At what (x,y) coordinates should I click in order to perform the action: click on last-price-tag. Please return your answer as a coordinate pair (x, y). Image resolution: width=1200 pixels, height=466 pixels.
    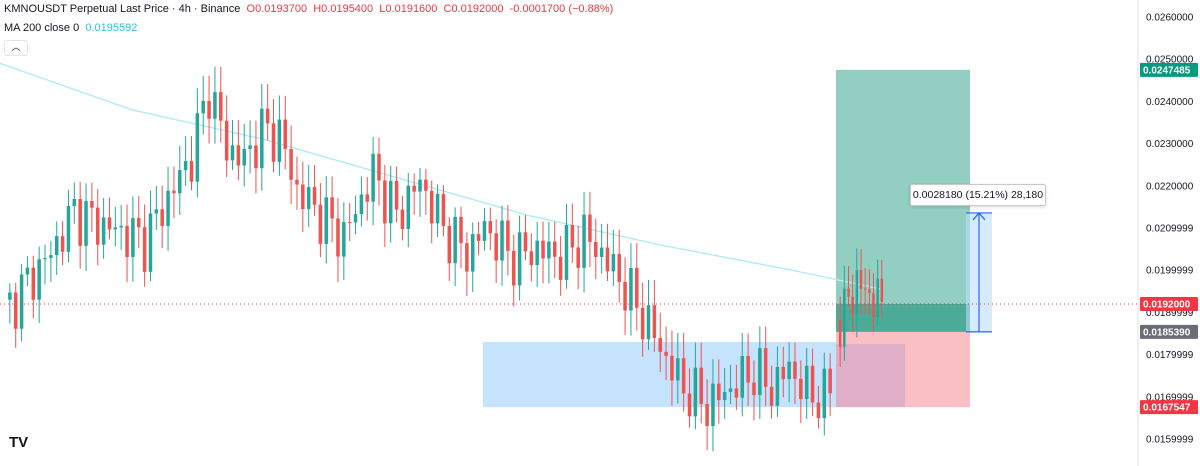
    Looking at the image, I should click on (1169, 303).